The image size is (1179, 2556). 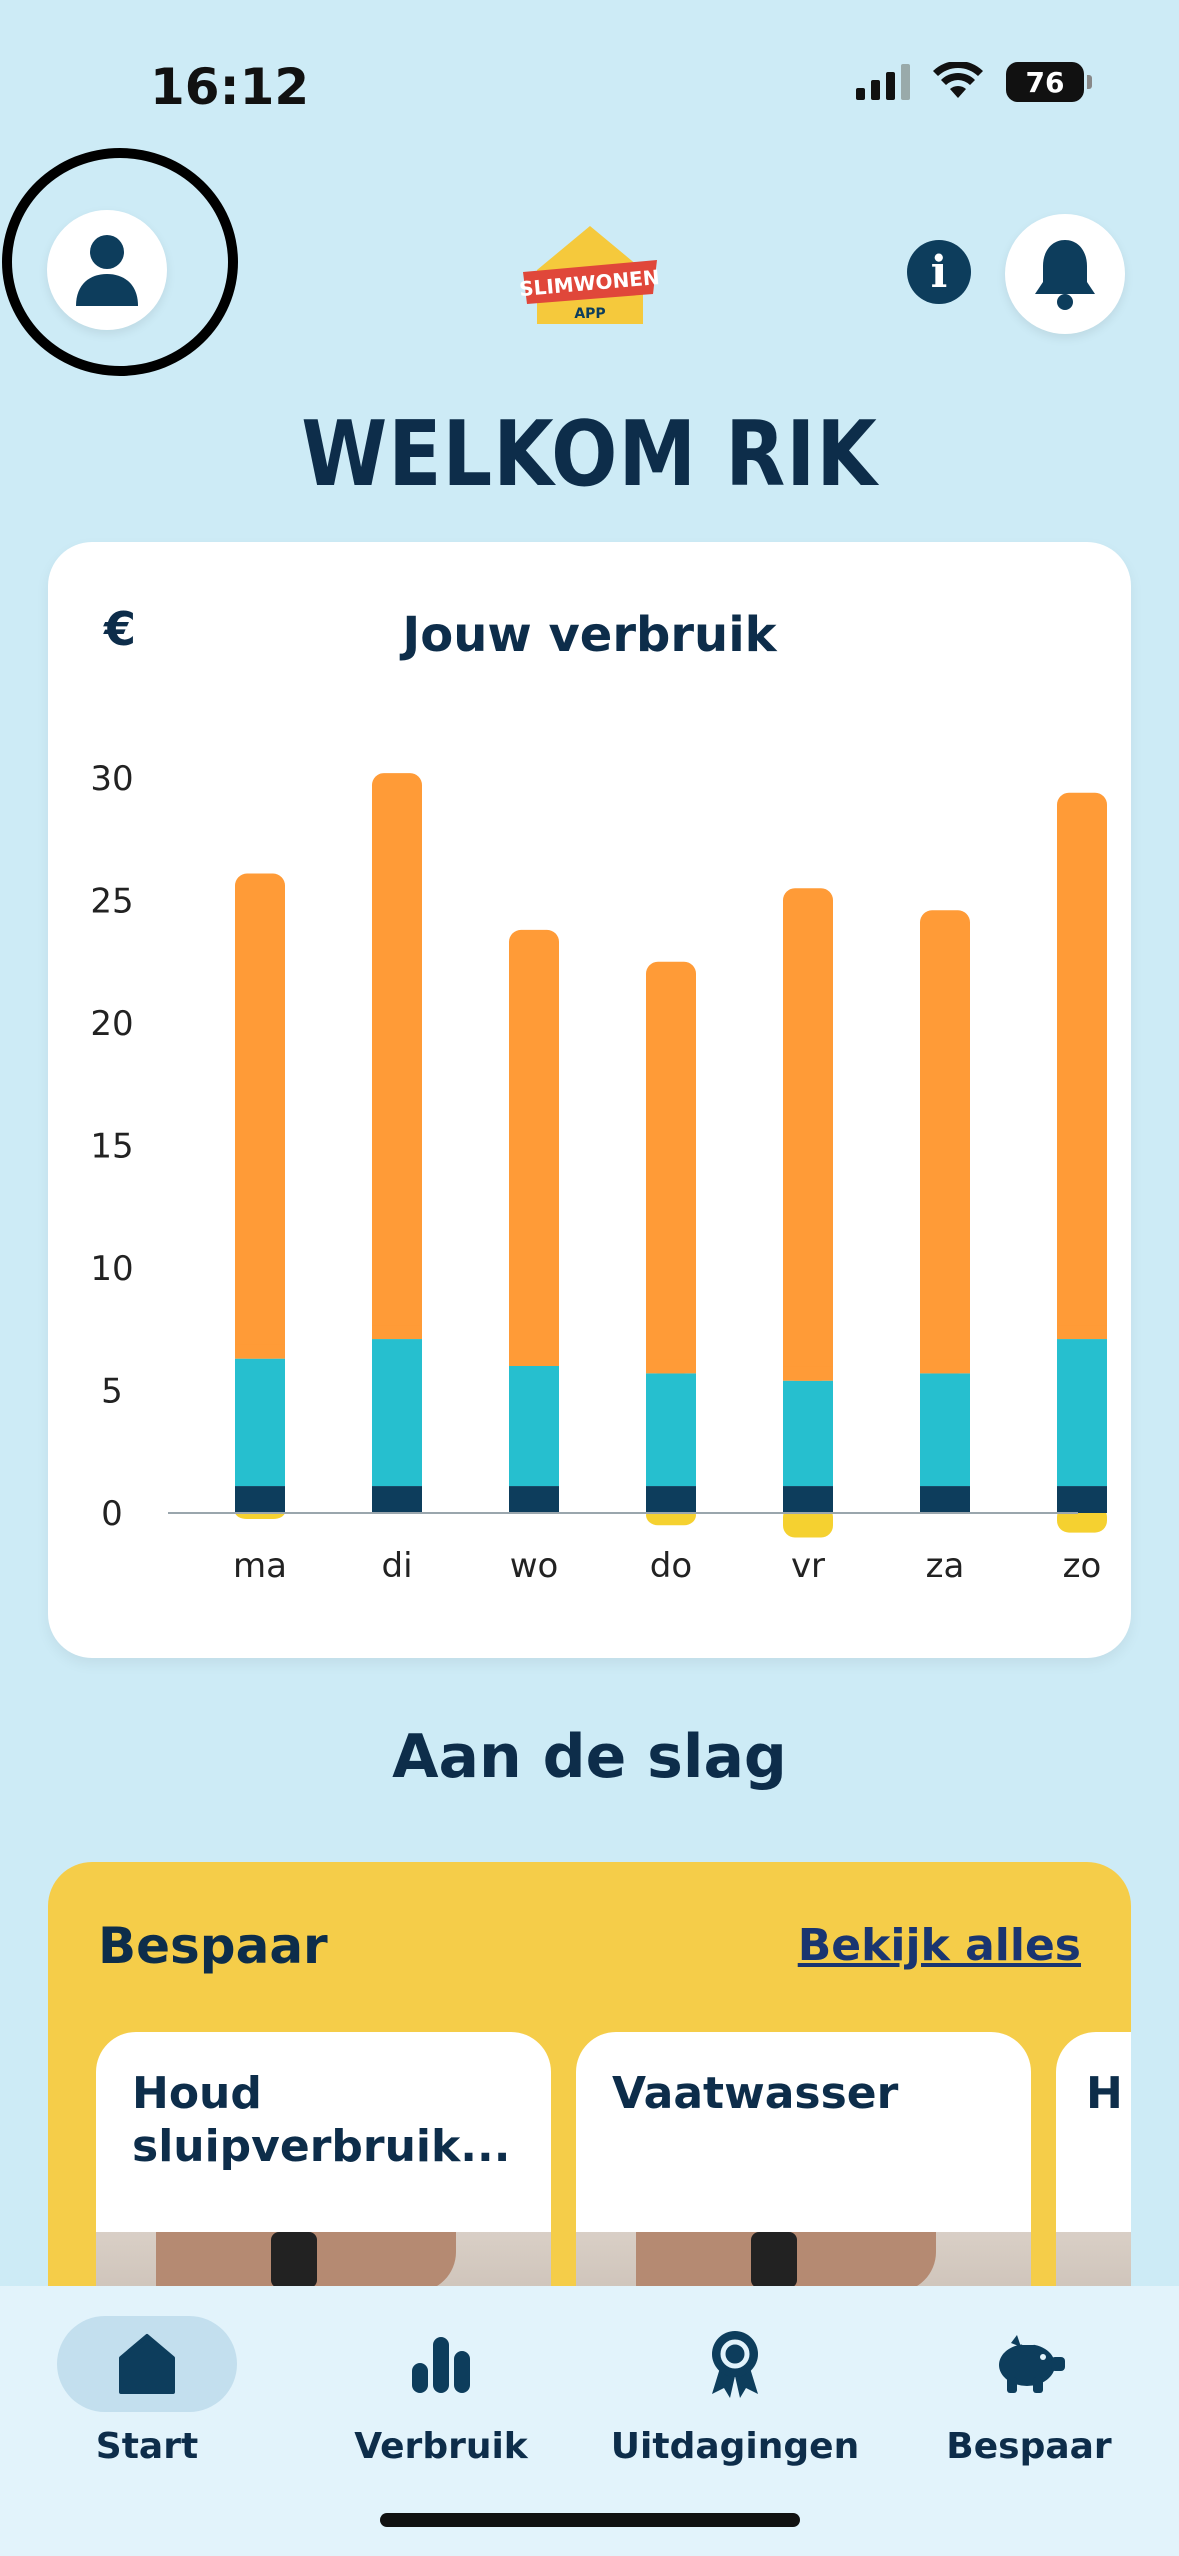 I want to click on highlight-circle, so click(x=120, y=262).